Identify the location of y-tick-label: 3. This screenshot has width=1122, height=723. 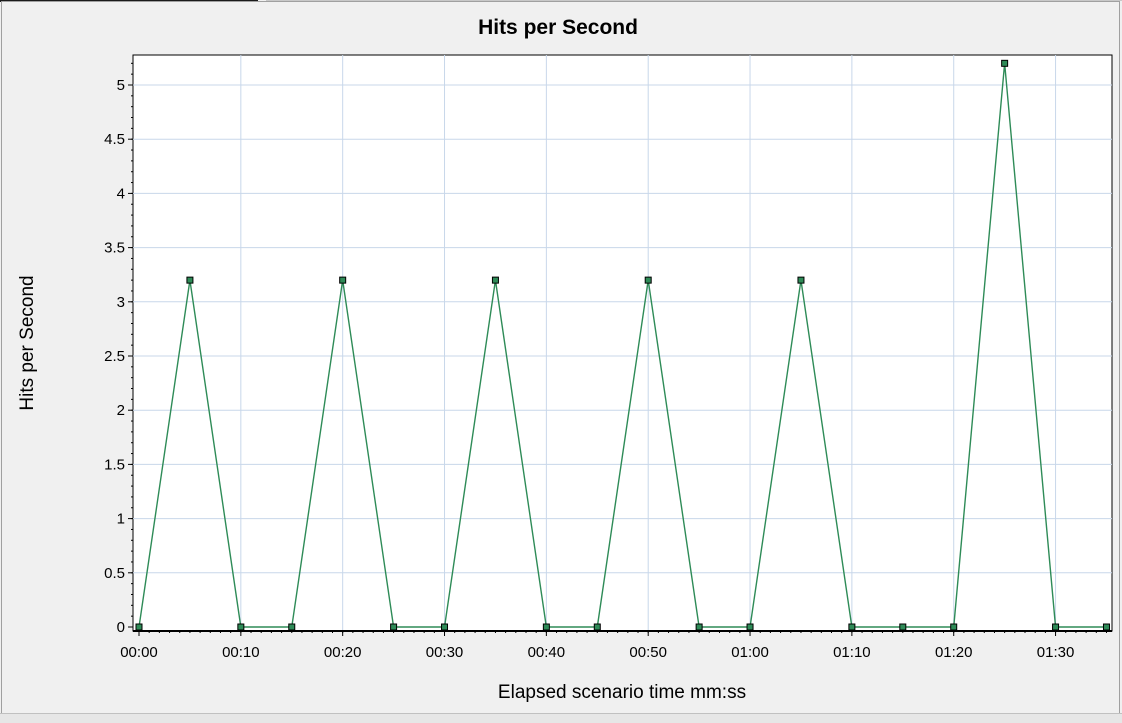
(121, 302).